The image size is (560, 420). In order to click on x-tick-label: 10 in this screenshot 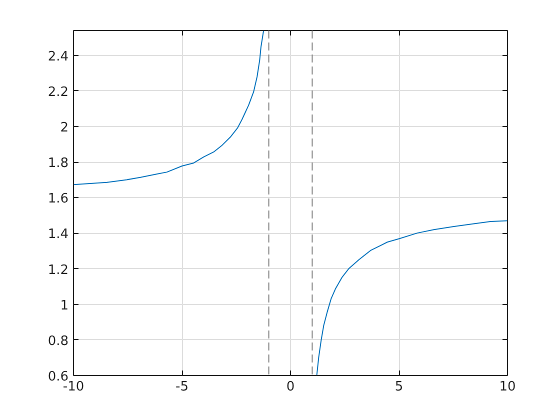, I will do `click(507, 387)`.